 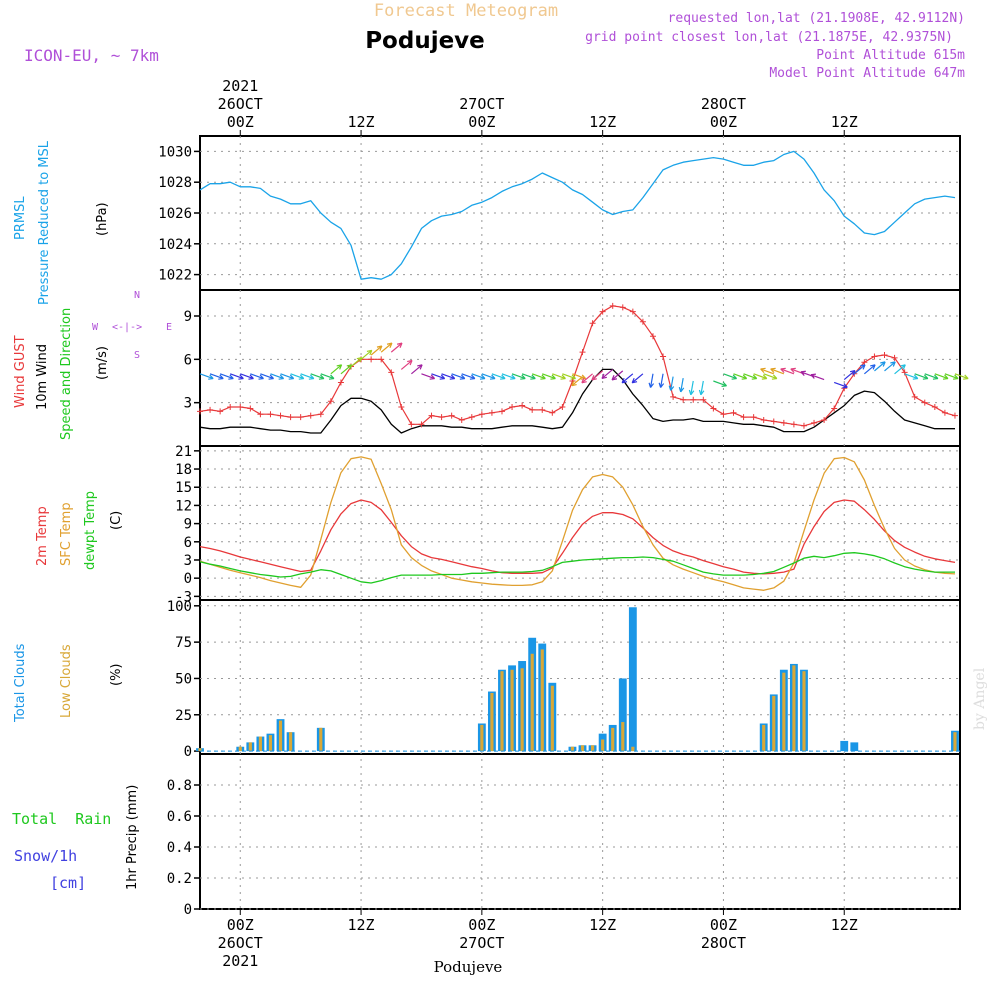 What do you see at coordinates (175, 214) in the screenshot?
I see `y-tick-label: 1026` at bounding box center [175, 214].